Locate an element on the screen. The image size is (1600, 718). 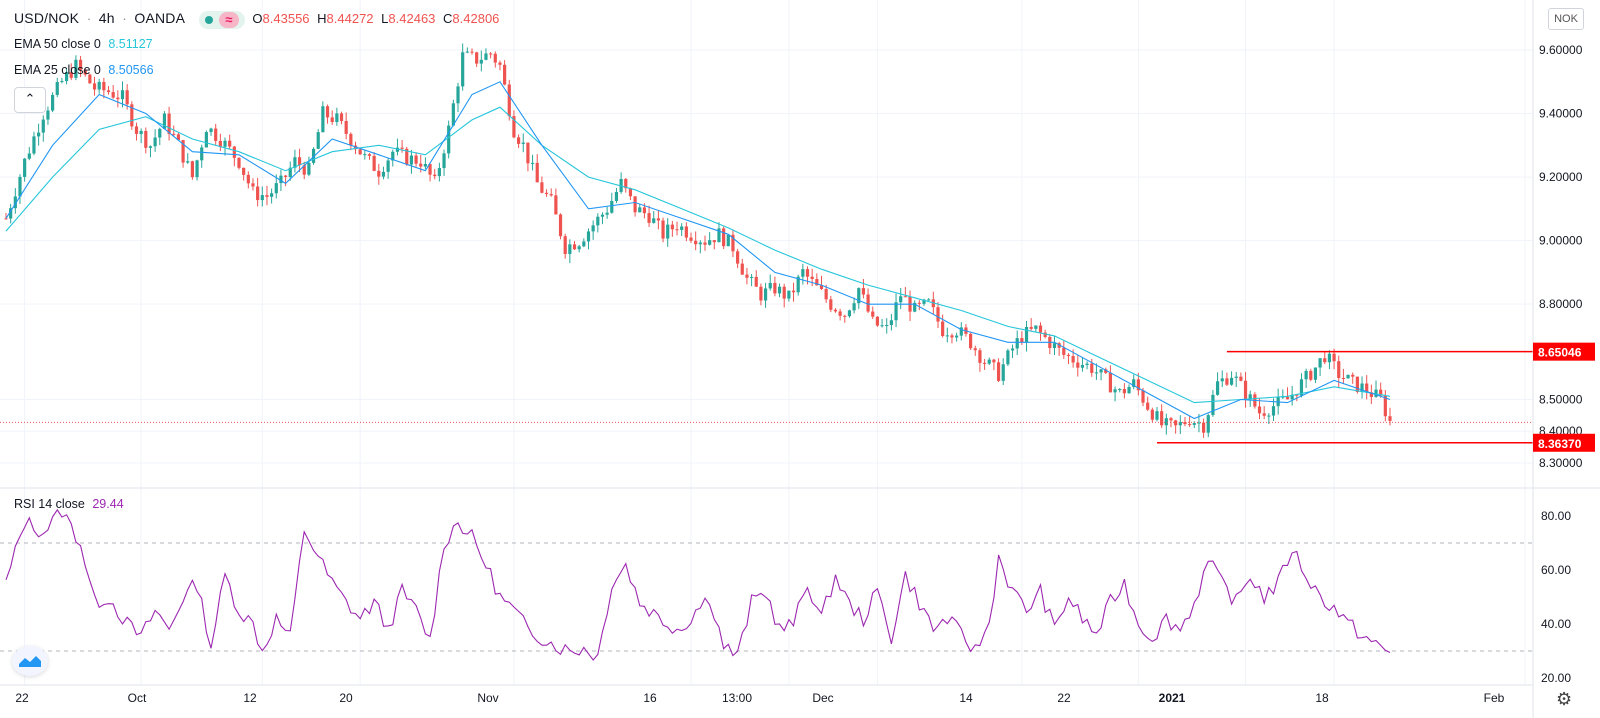
rsi-legend: RSI 14 close 29.44 is located at coordinates (69, 504).